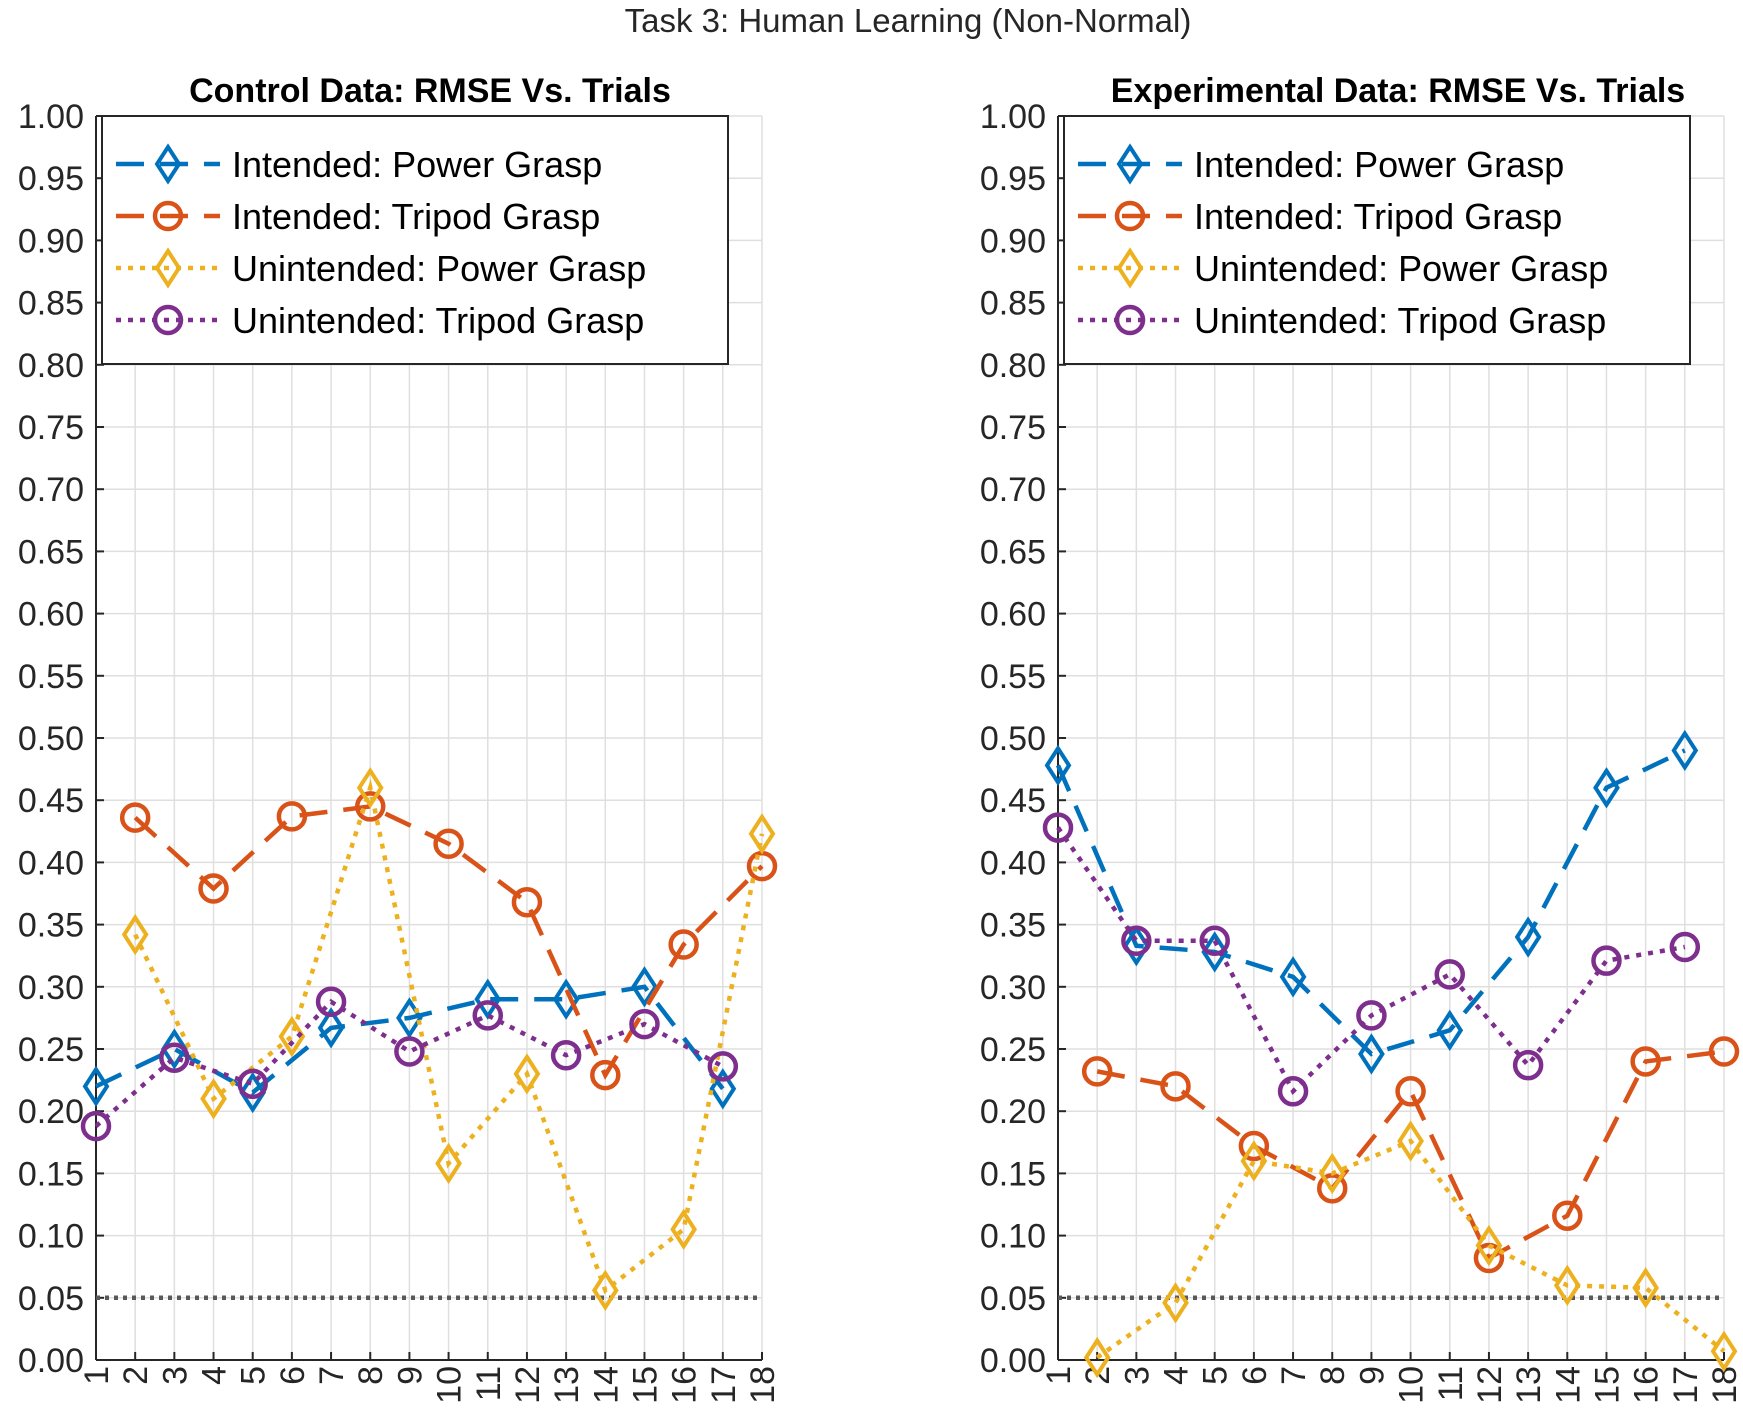  What do you see at coordinates (1013, 1112) in the screenshot?
I see `y-tick-label: 0.20` at bounding box center [1013, 1112].